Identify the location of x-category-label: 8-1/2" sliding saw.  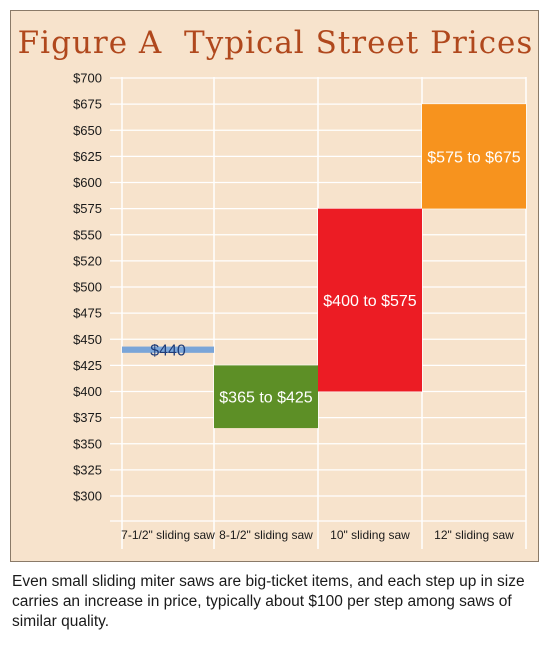
(266, 535).